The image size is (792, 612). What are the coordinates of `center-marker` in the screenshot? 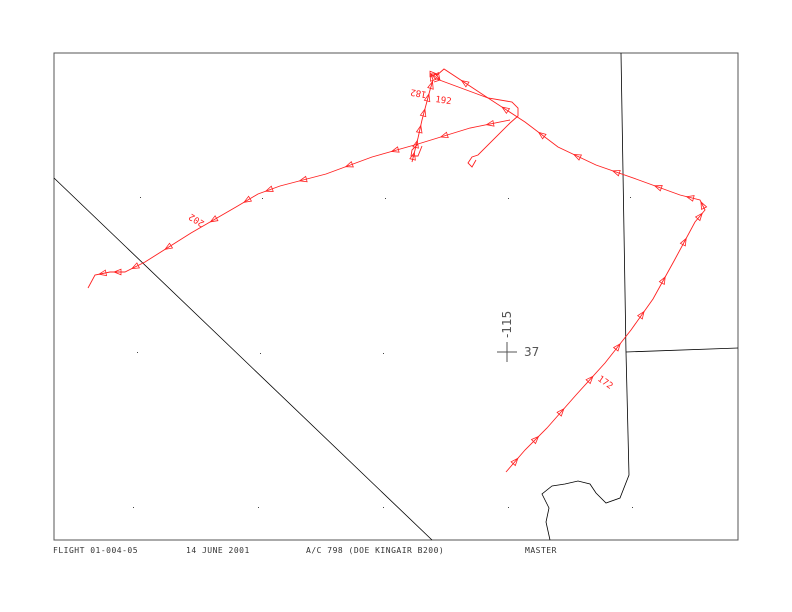 It's located at (507, 352).